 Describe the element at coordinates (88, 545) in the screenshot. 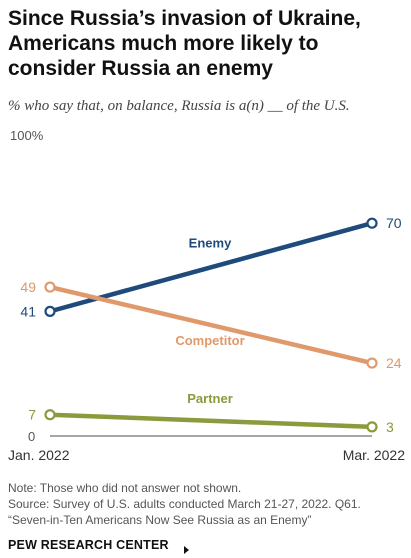

I see `source-org-label: PEW RESEARCH CENTER` at that location.